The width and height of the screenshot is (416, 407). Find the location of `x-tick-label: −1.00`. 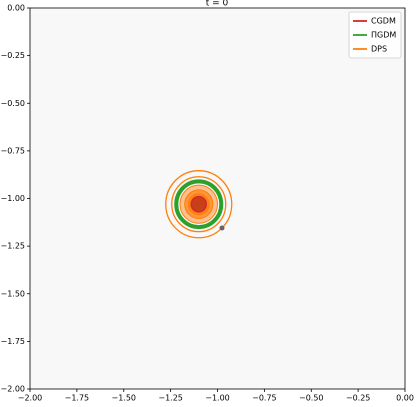

x-tick-label: −1.00 is located at coordinates (217, 398).